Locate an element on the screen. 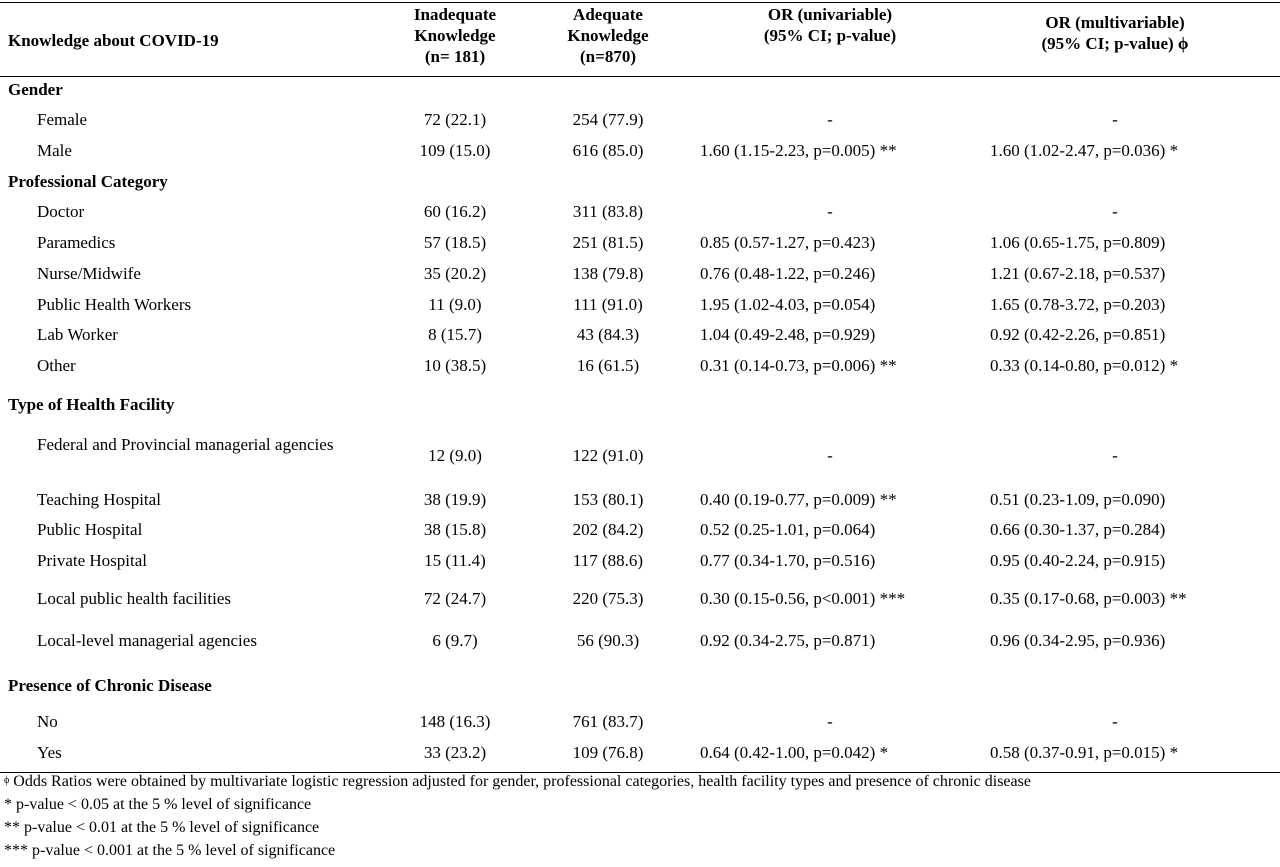 This screenshot has height=867, width=1280. or-multivariable-cell: 1.60 (1.02-2.47, p=0.036) * is located at coordinates (1084, 150).